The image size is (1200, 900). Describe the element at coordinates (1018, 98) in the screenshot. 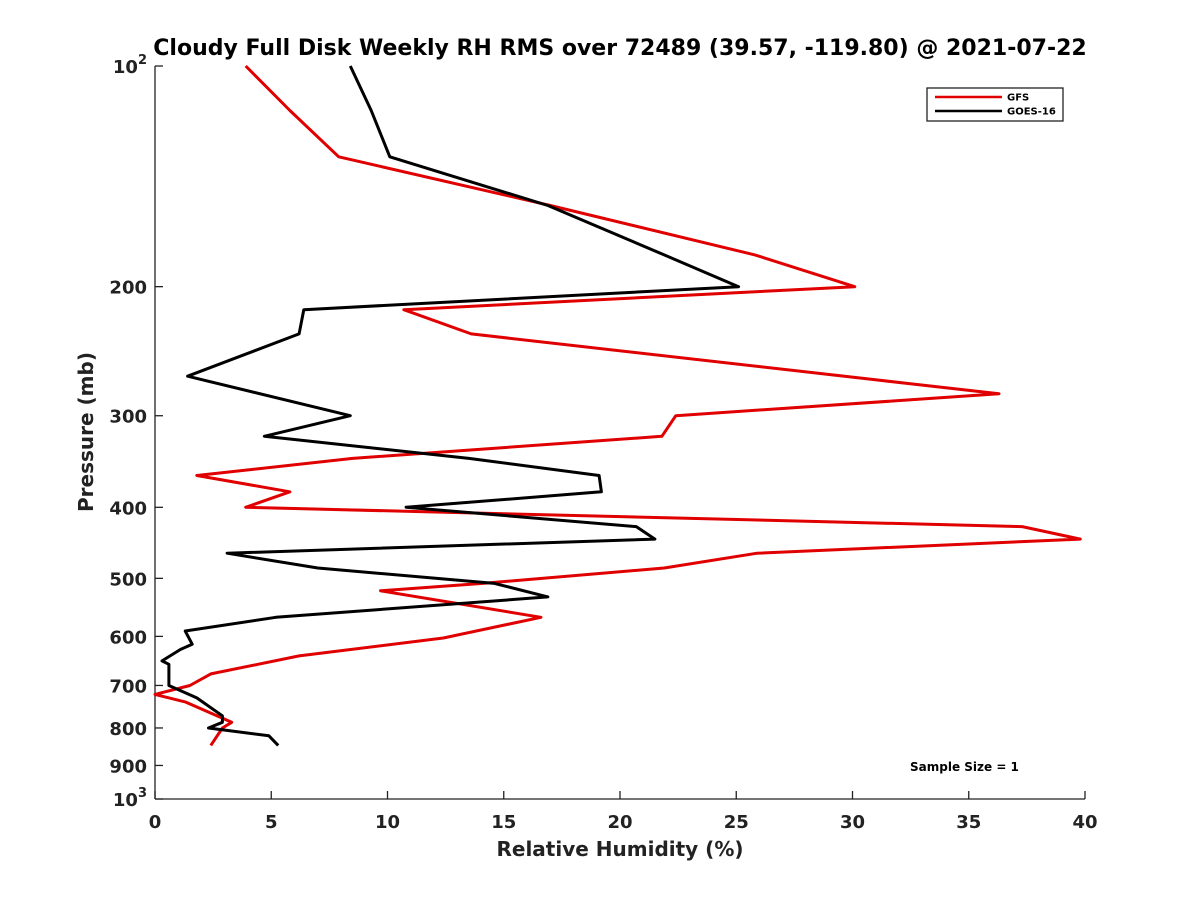

I see `legend-label: GFS` at that location.